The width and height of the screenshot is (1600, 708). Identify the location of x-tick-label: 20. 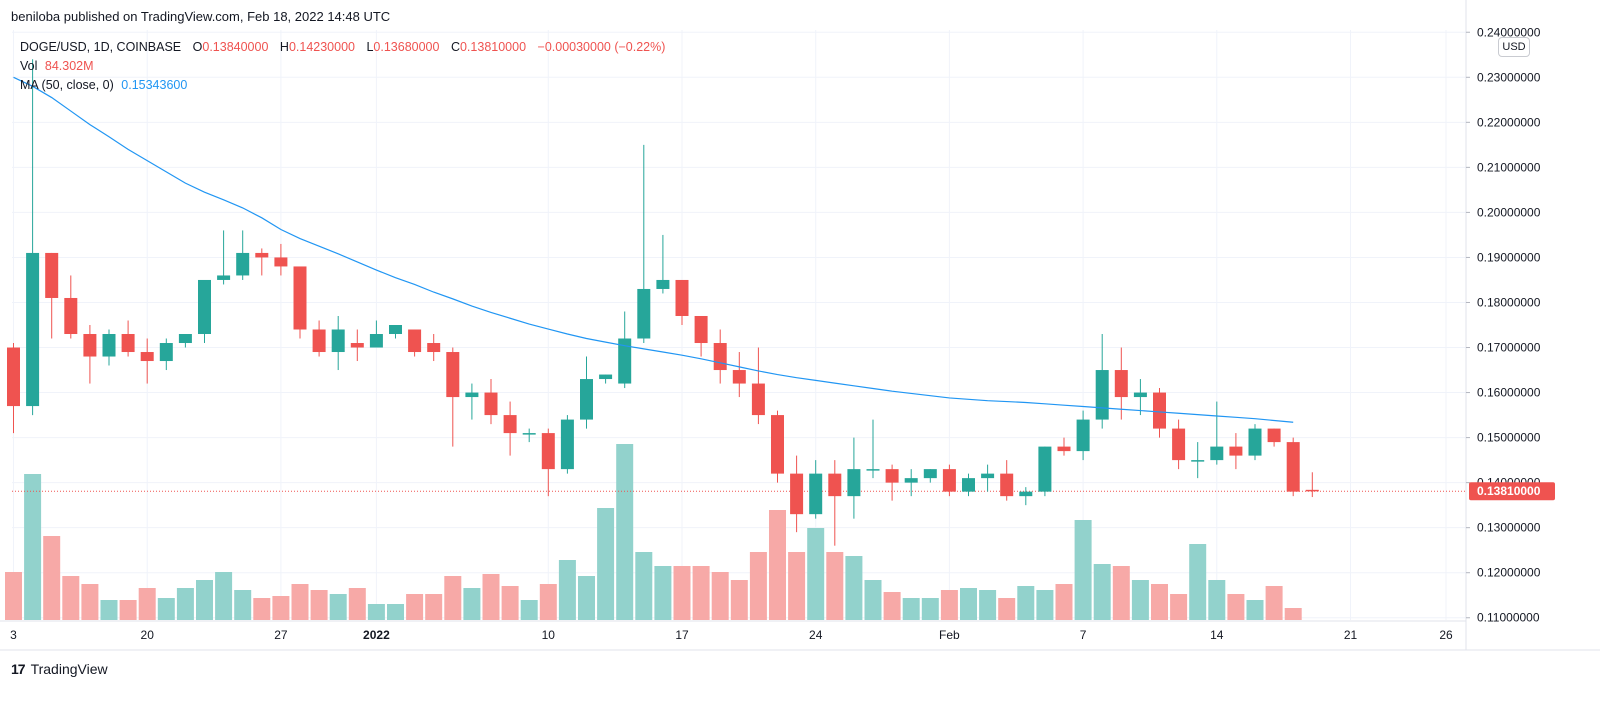
(148, 635).